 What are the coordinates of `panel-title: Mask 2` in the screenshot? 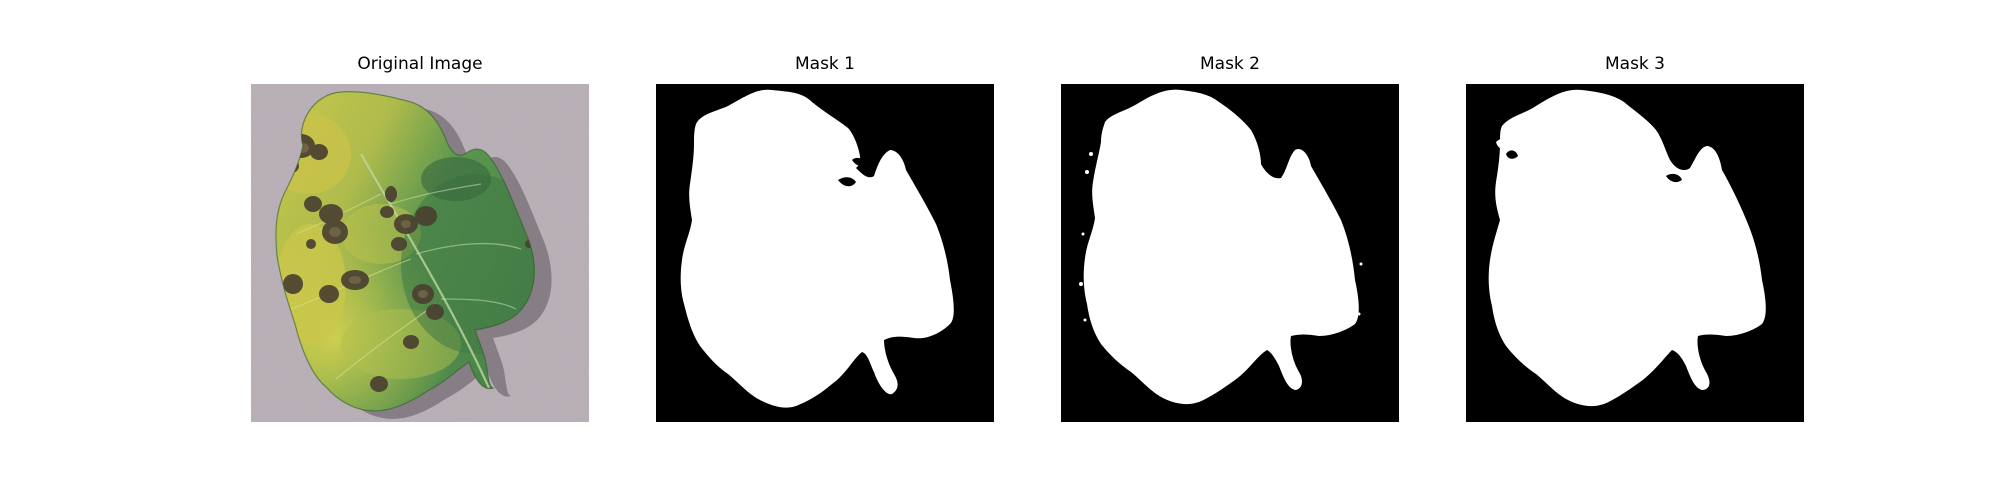 It's located at (1229, 64).